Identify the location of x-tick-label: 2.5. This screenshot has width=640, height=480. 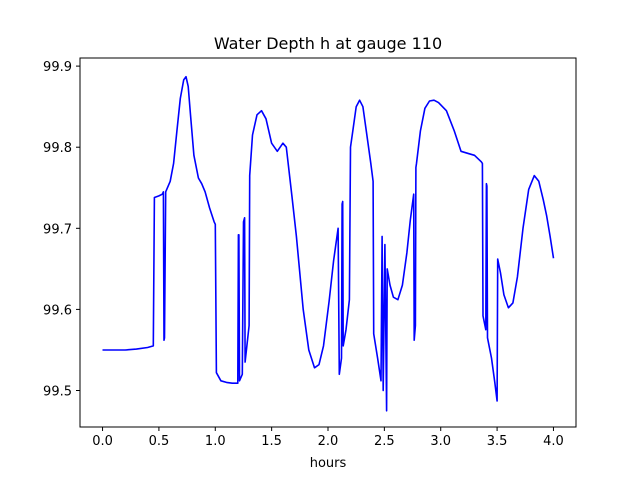
(384, 441).